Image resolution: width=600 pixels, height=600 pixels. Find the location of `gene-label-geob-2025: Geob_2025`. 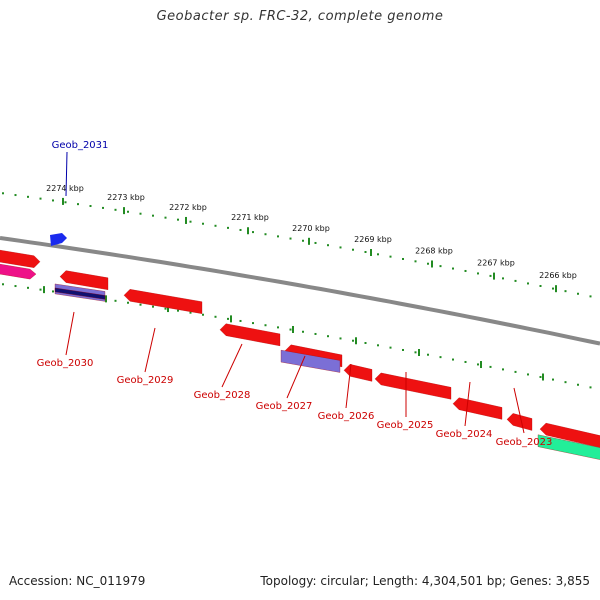

gene-label-geob-2025: Geob_2025 is located at coordinates (405, 425).